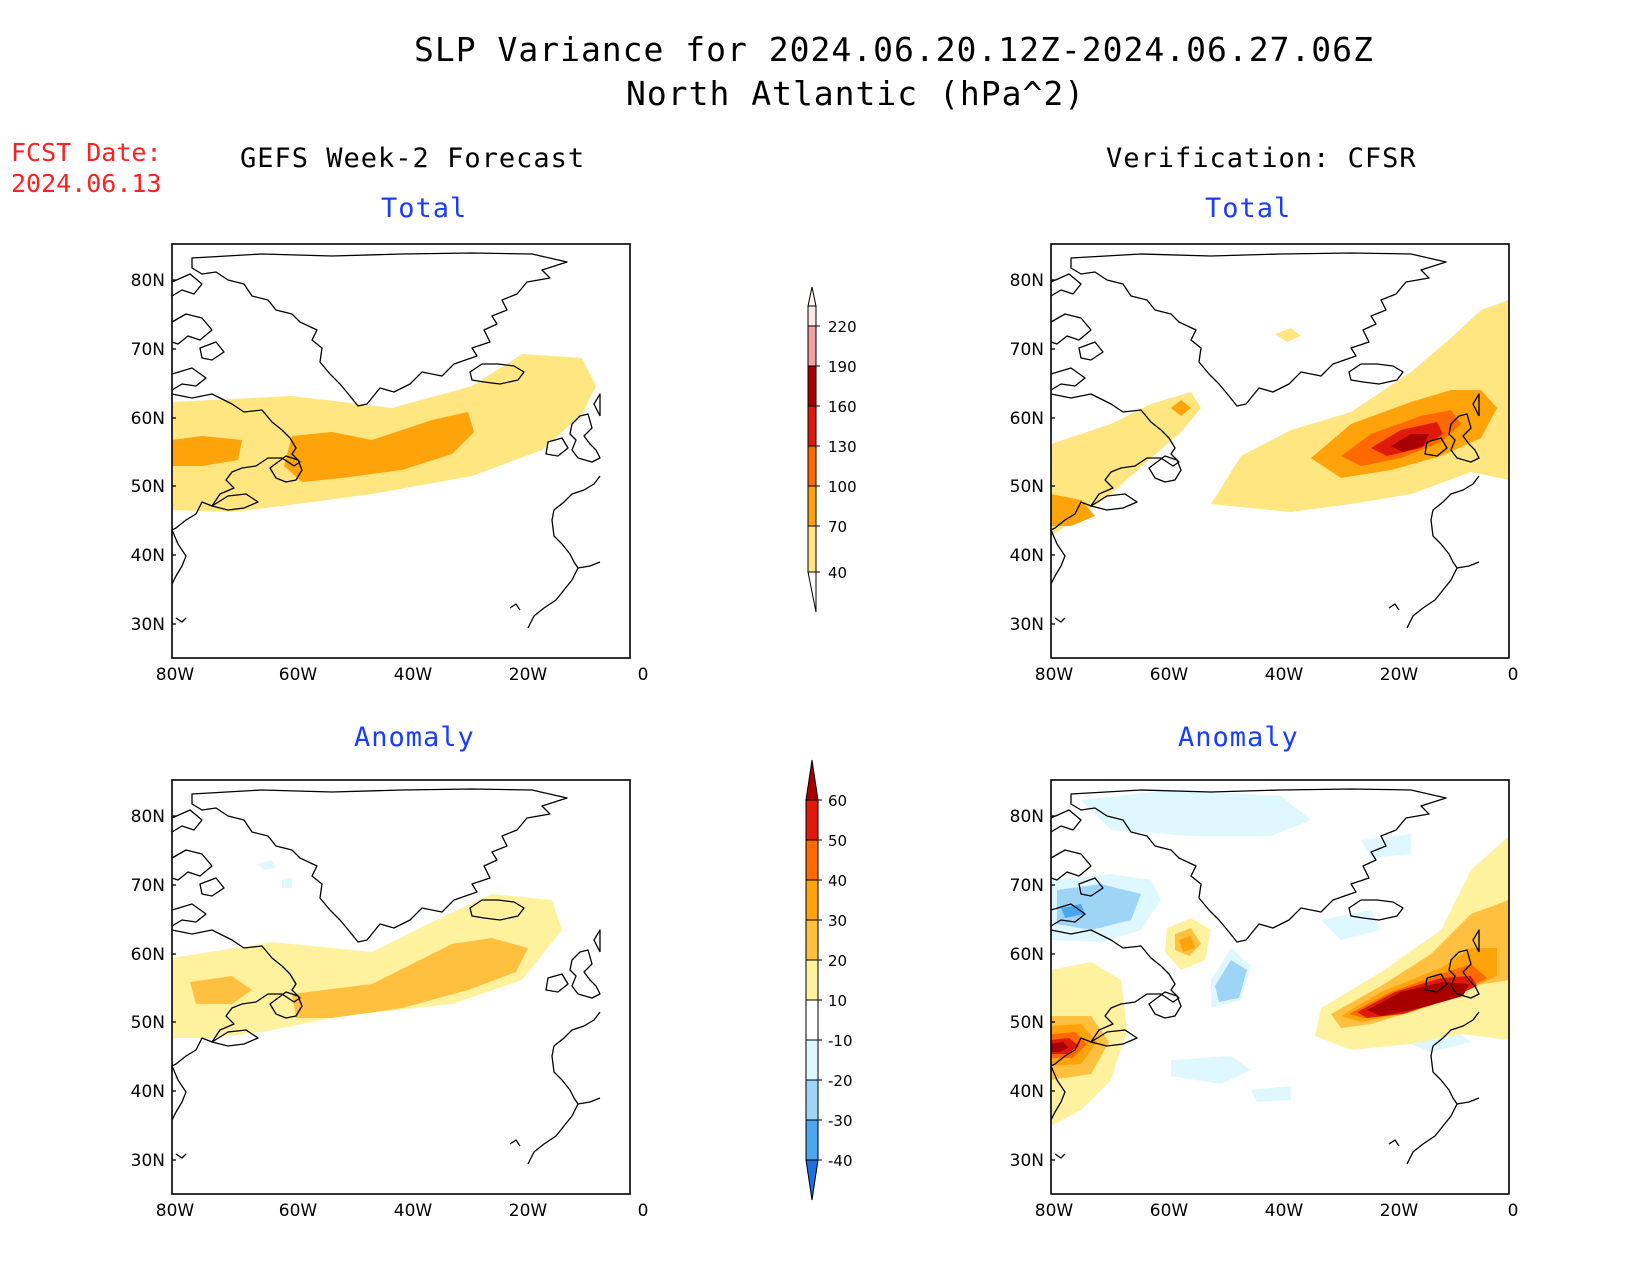 This screenshot has height=1275, width=1650. Describe the element at coordinates (837, 921) in the screenshot. I see `colorbar-label: 30` at that location.